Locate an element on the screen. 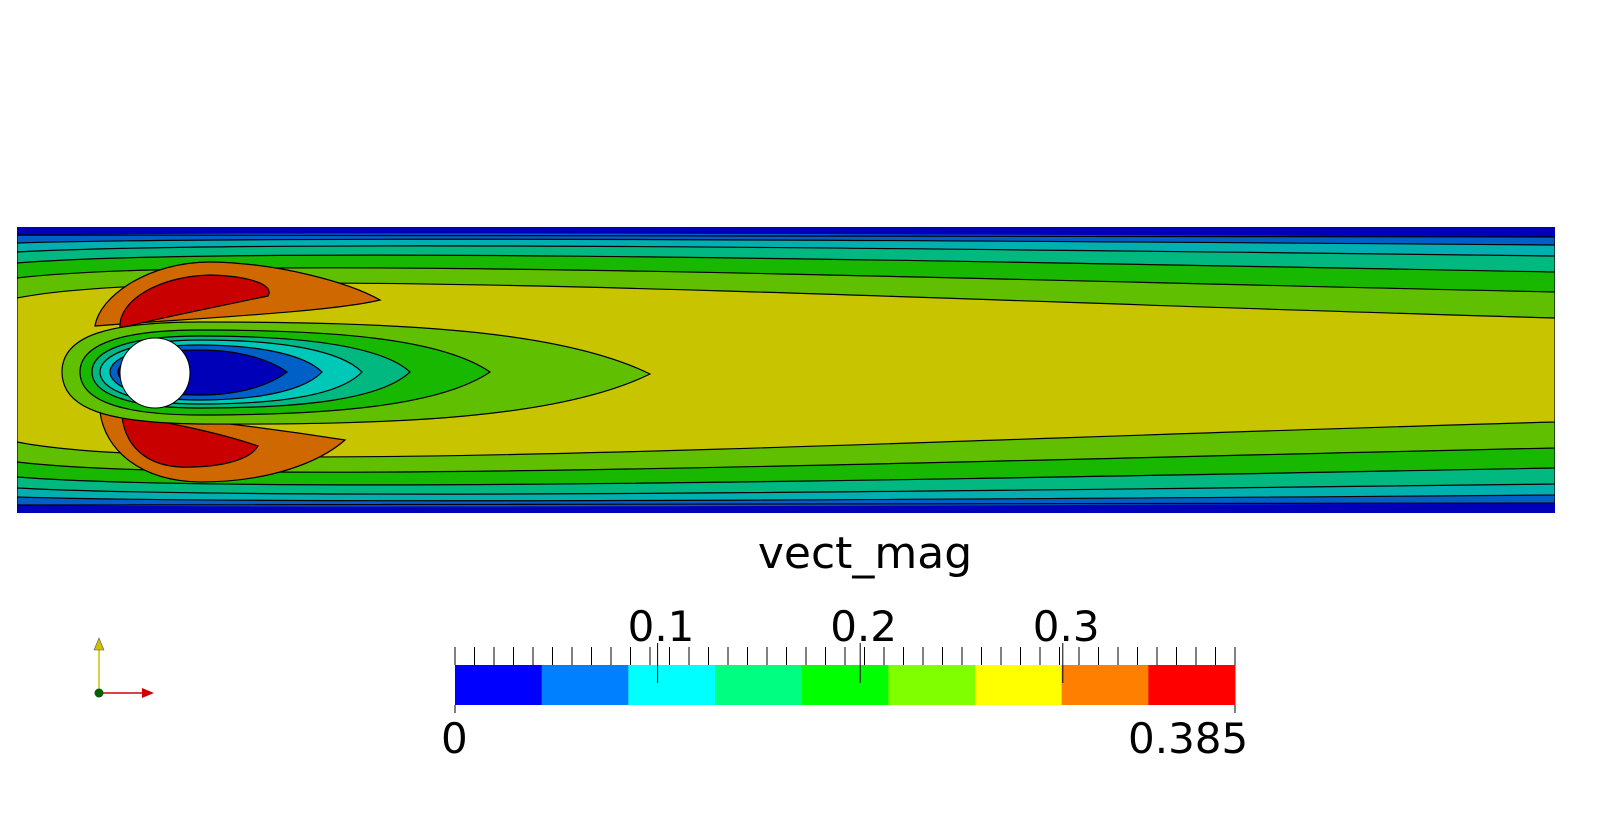 The width and height of the screenshot is (1615, 817). colorbar-min-label: 0 is located at coordinates (454, 738).